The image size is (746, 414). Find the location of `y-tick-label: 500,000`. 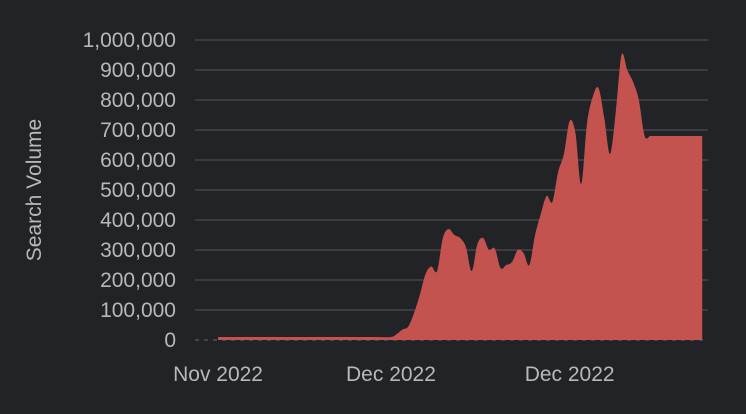

y-tick-label: 500,000 is located at coordinates (138, 190).